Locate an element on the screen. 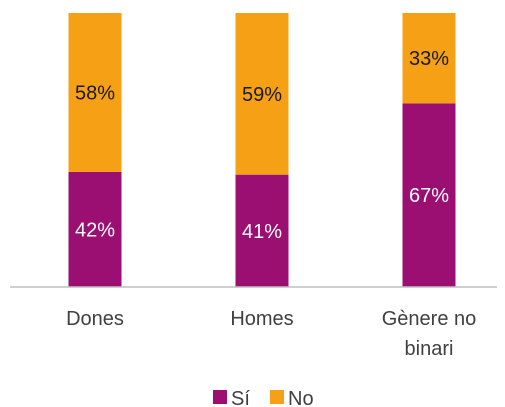 The width and height of the screenshot is (505, 407). legend-label-no: No is located at coordinates (301, 397).